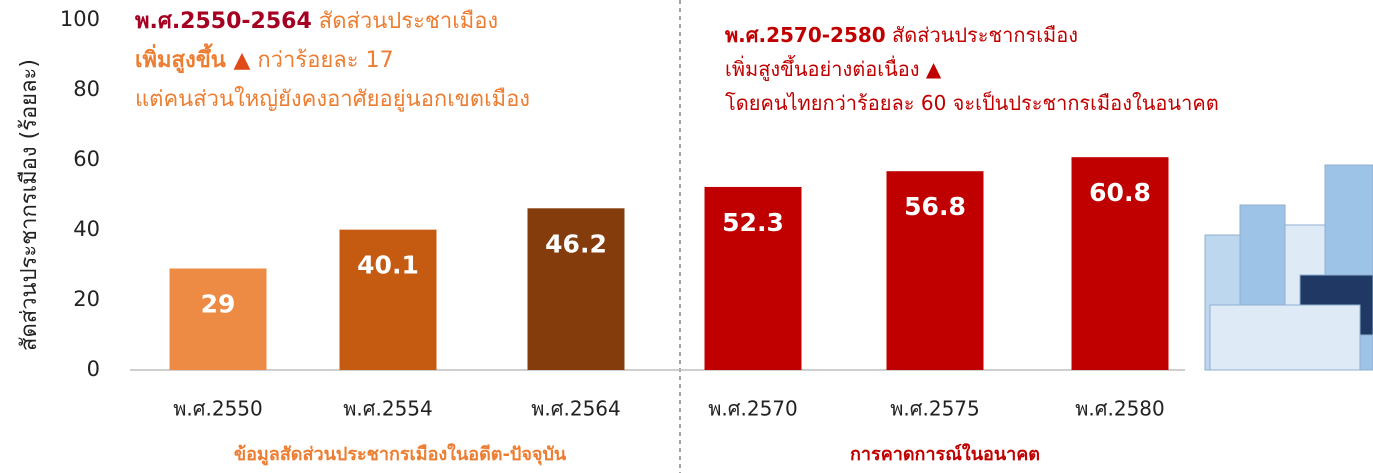 The height and width of the screenshot is (473, 1373). I want to click on data-label: 56.8, so click(935, 206).